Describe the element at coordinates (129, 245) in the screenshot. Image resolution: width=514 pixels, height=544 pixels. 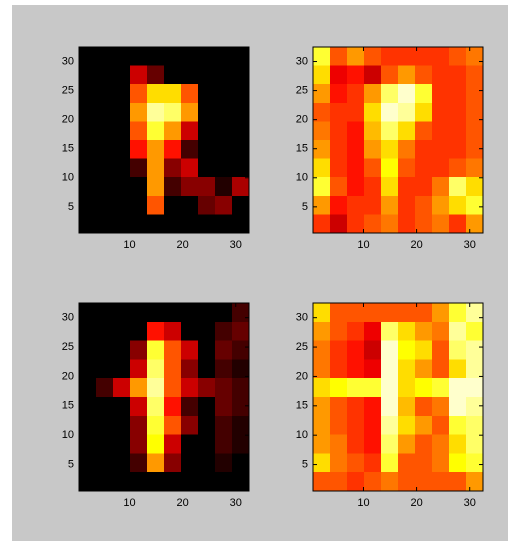
I see `x-tick-label: 10` at that location.